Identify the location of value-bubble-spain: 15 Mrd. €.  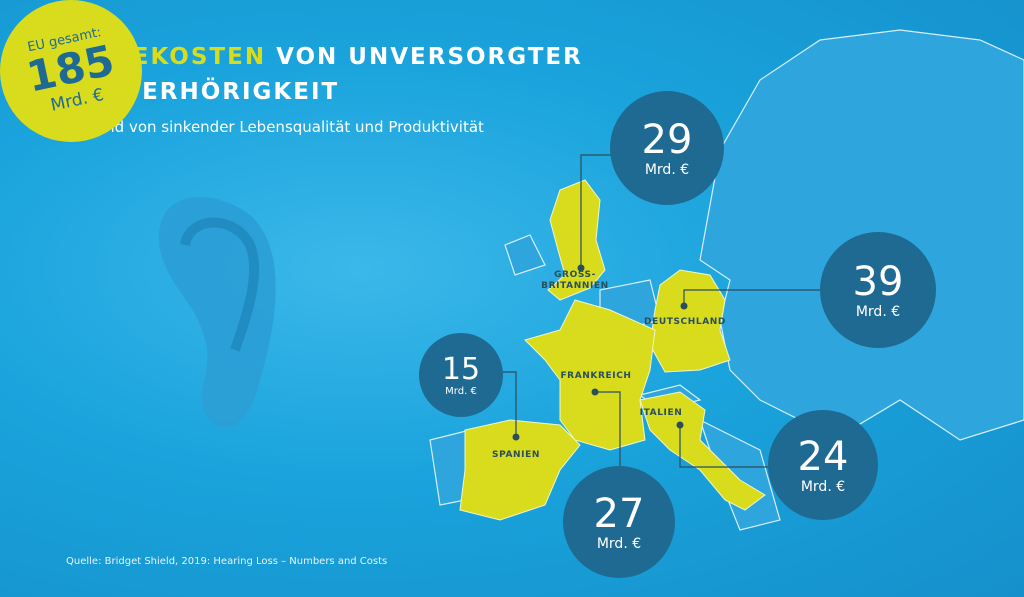
(461, 375).